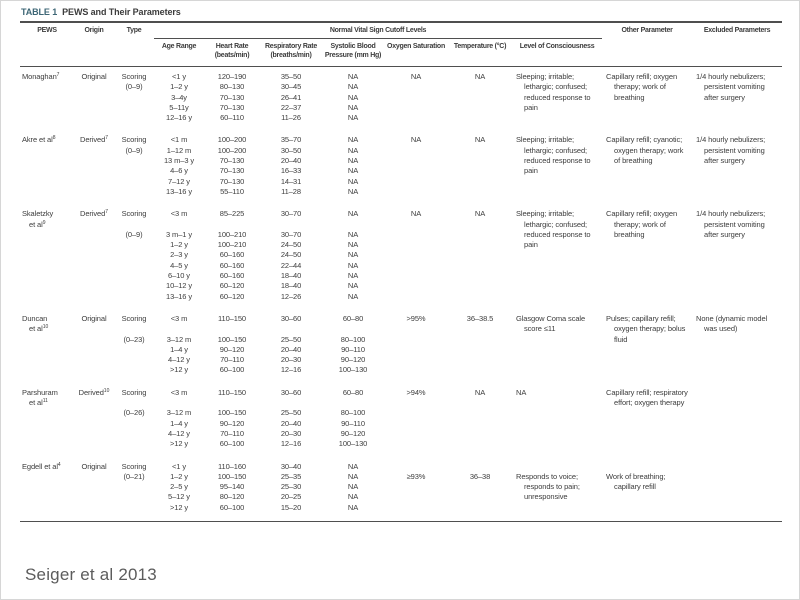  I want to click on cell-line: 60–110, so click(232, 118).